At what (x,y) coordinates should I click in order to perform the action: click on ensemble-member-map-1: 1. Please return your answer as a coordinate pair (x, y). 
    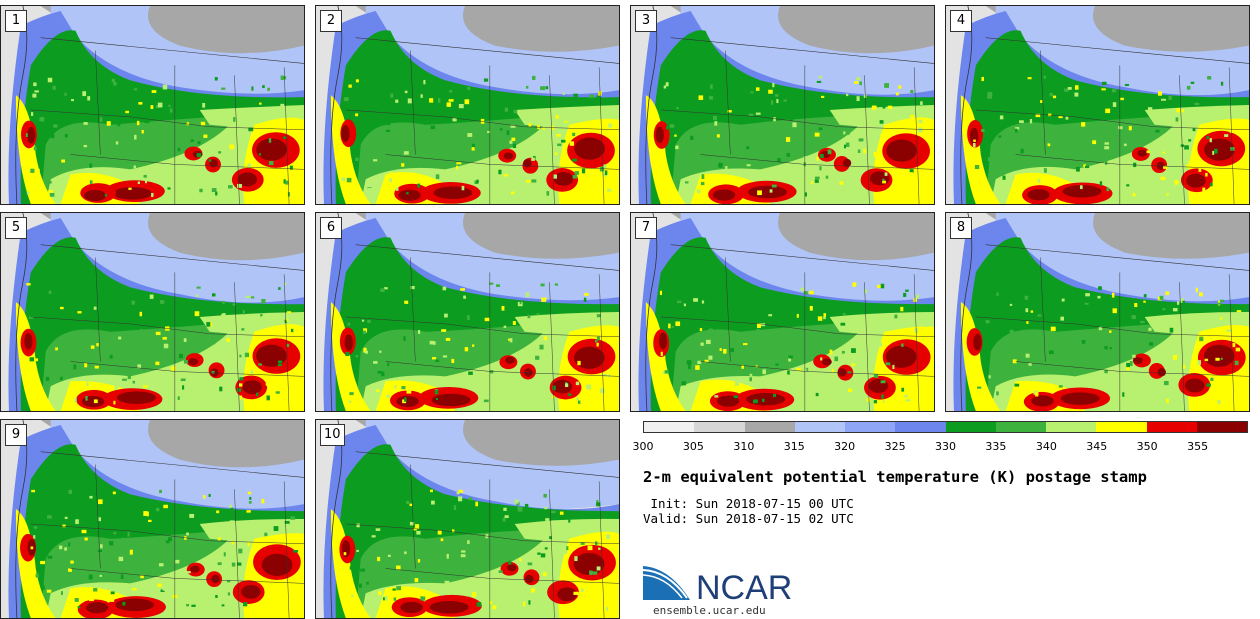
    Looking at the image, I should click on (152, 105).